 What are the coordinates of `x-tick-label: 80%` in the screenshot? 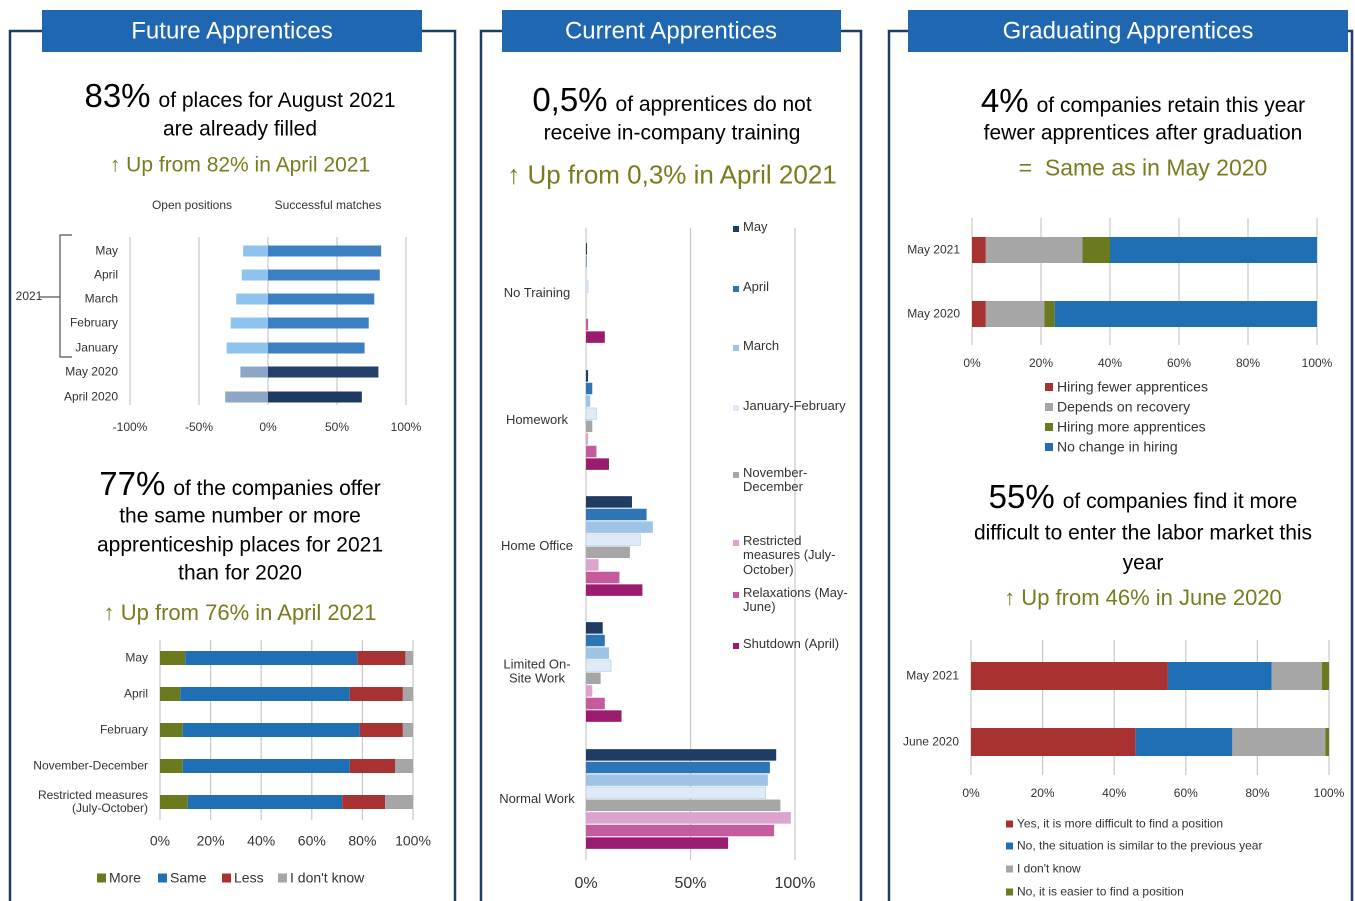 It's located at (1257, 793).